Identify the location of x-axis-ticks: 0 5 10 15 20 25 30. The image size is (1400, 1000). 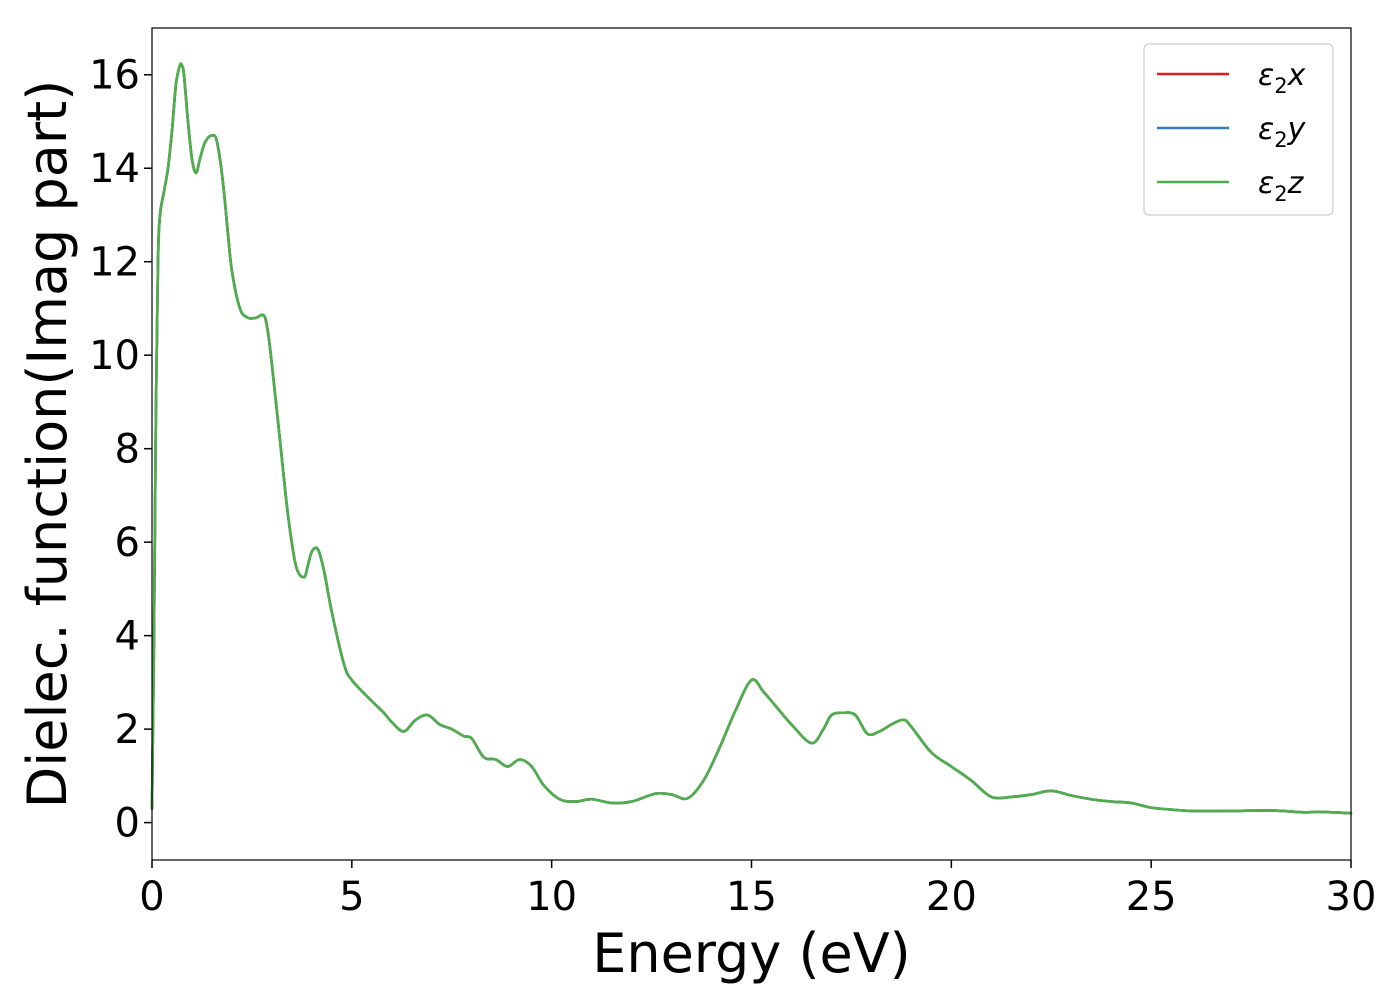
(757, 890).